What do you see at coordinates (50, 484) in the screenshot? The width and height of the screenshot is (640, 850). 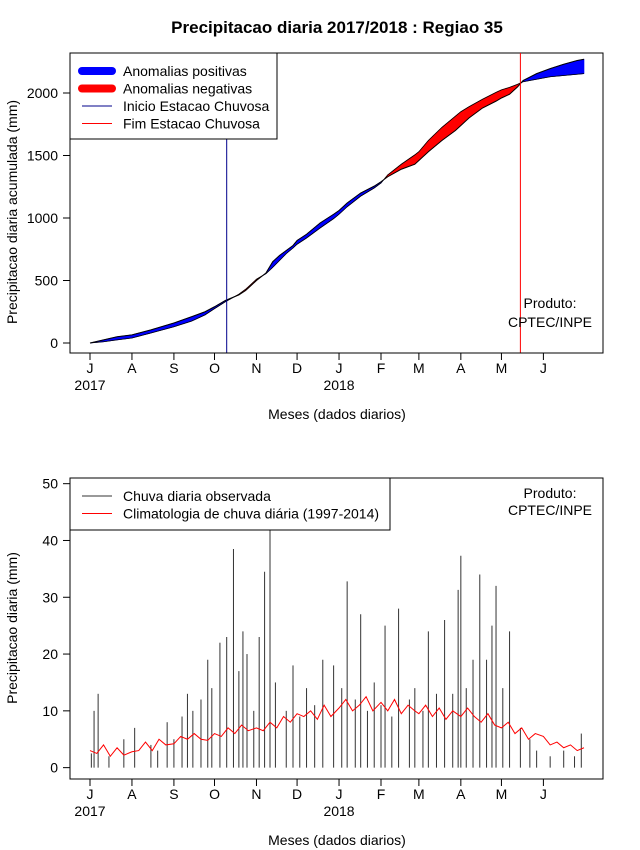 I see `y-tick-label: 50` at bounding box center [50, 484].